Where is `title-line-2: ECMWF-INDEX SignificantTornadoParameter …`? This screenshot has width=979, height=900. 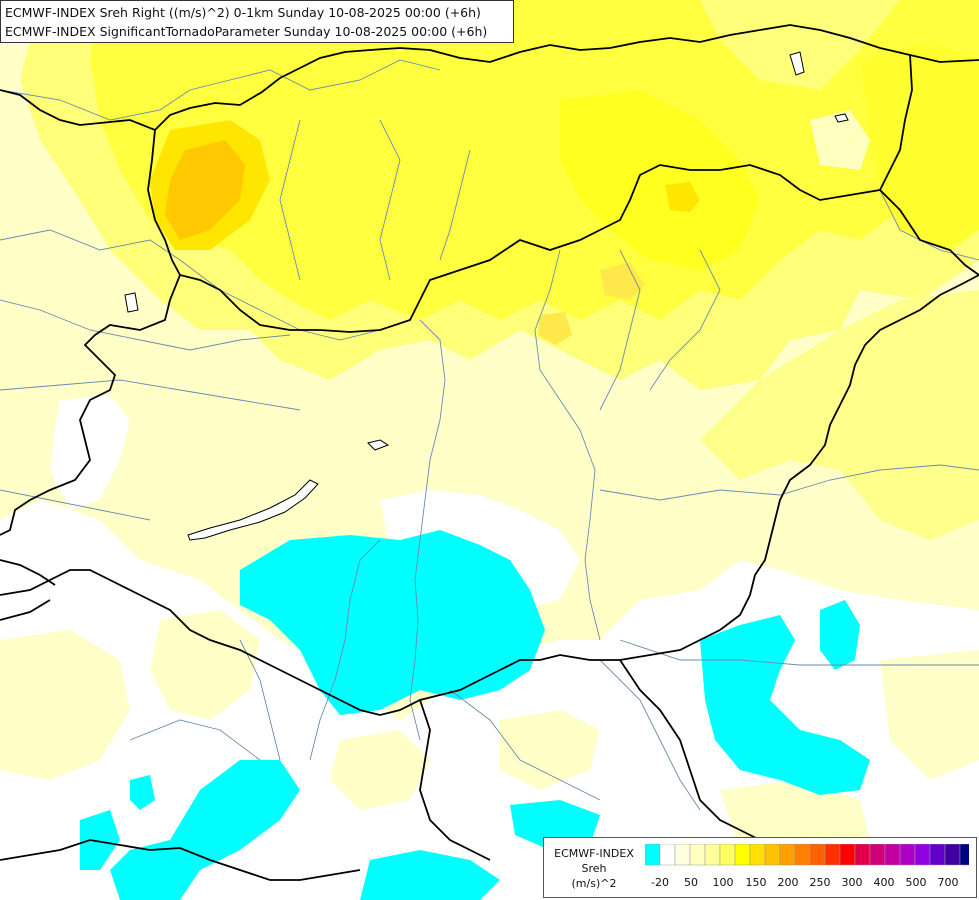
title-line-2: ECMWF-INDEX SignificantTornadoParameter … is located at coordinates (246, 31).